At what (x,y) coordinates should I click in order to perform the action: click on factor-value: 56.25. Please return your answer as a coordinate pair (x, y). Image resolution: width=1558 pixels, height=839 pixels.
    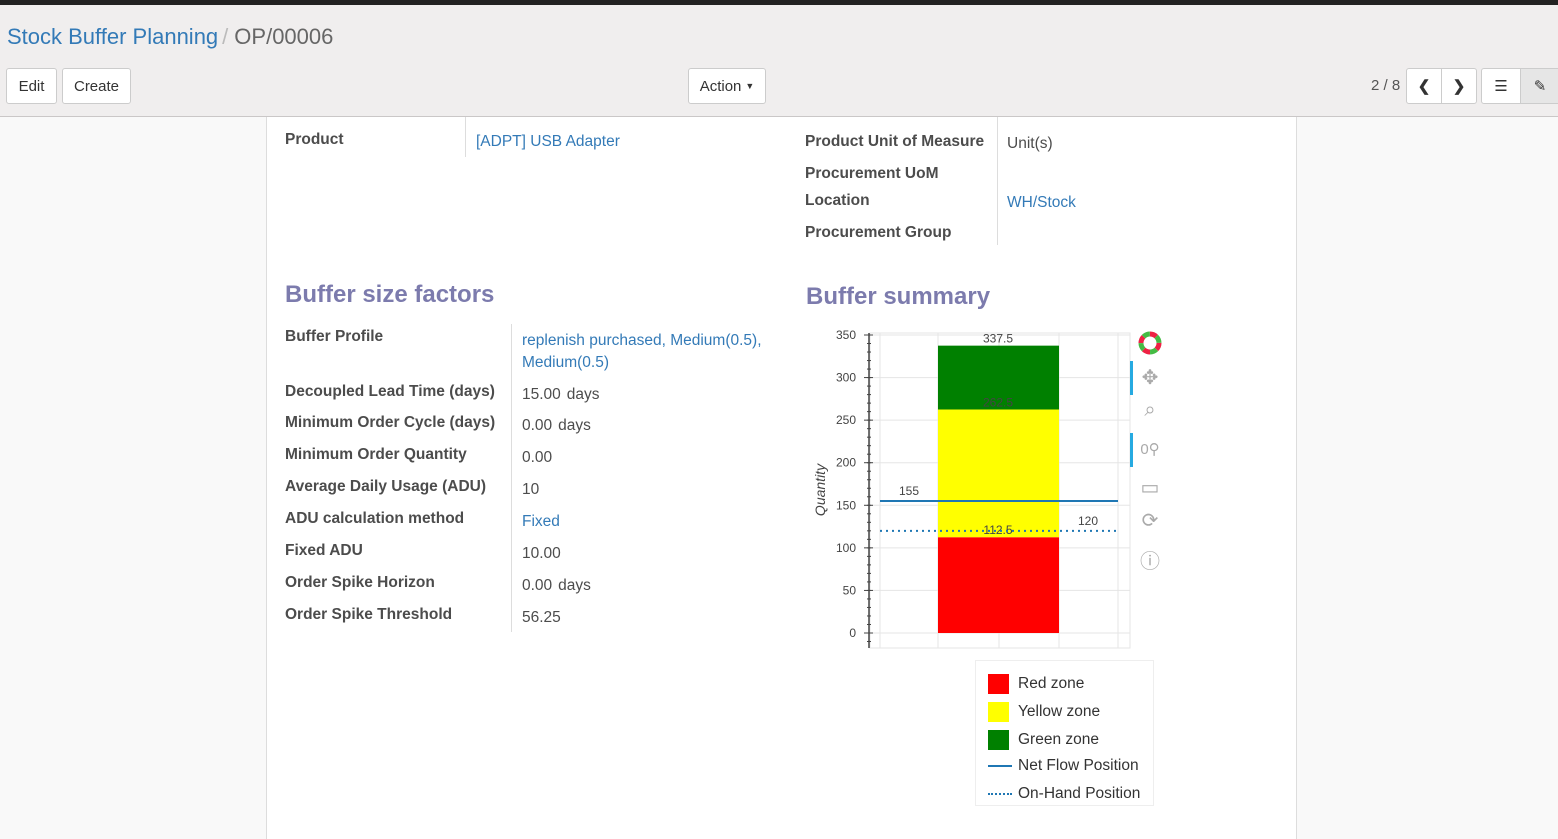
    Looking at the image, I should click on (541, 618).